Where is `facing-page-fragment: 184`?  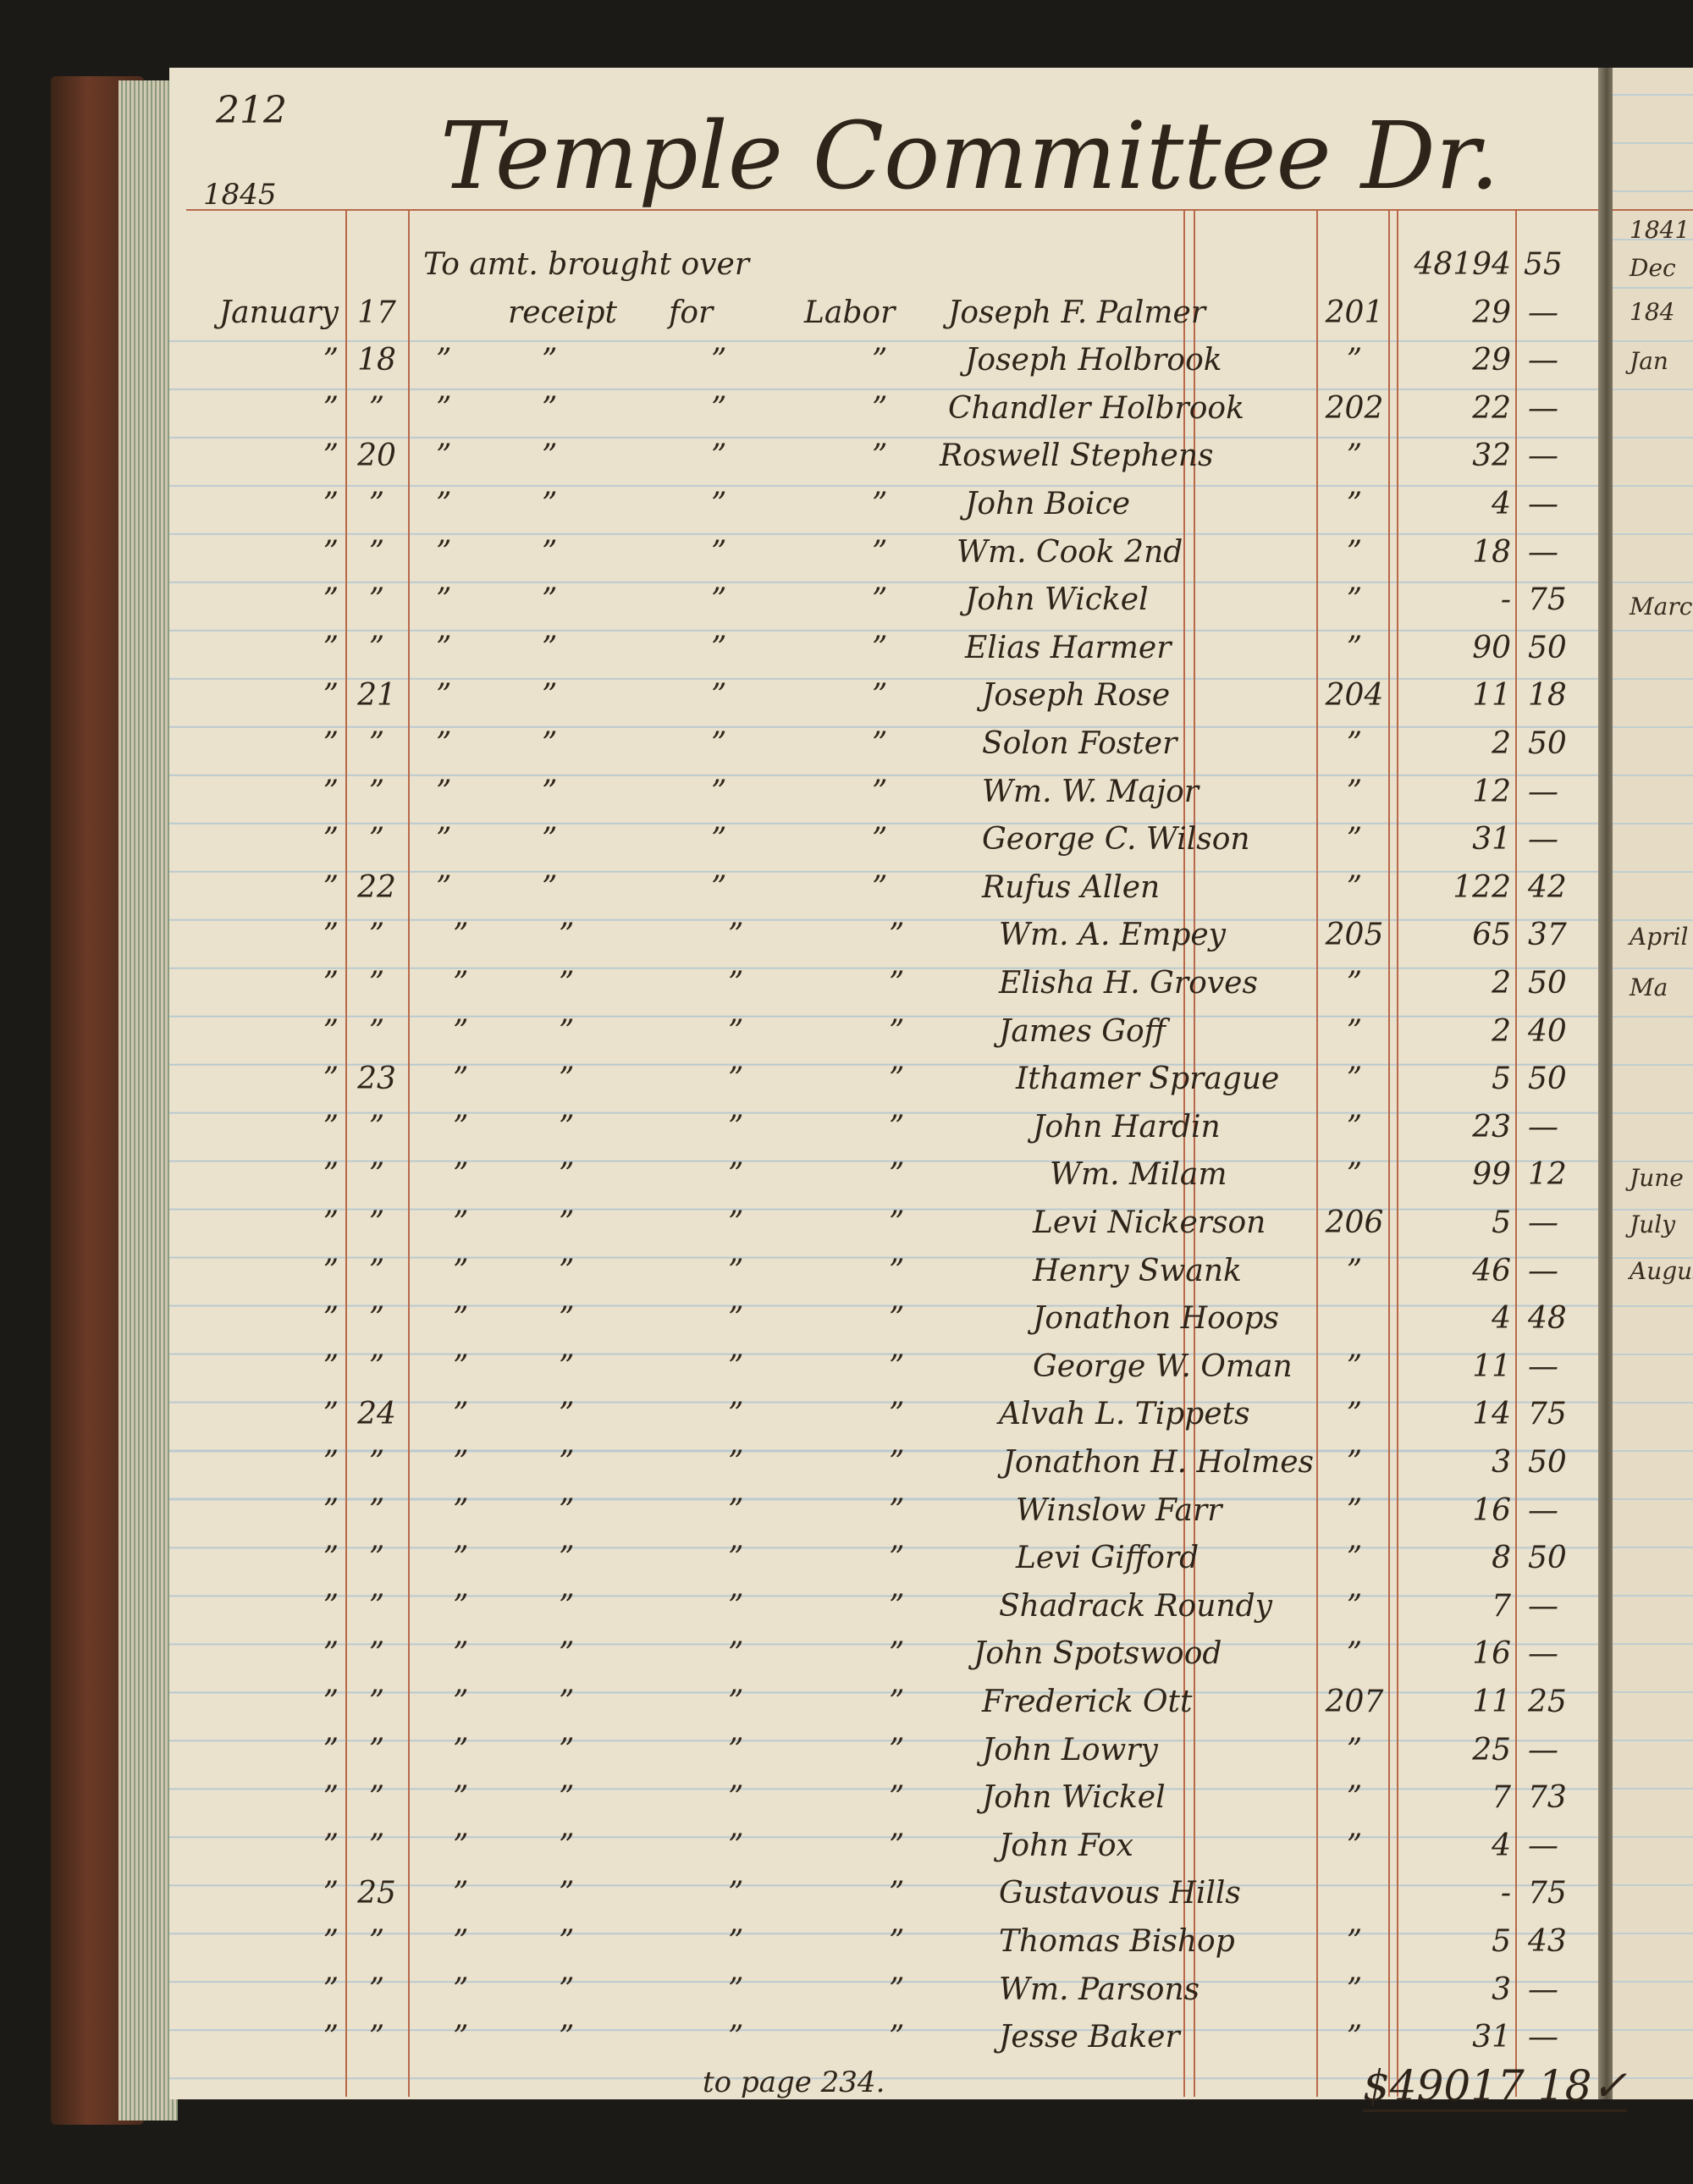
facing-page-fragment: 184 is located at coordinates (1652, 312).